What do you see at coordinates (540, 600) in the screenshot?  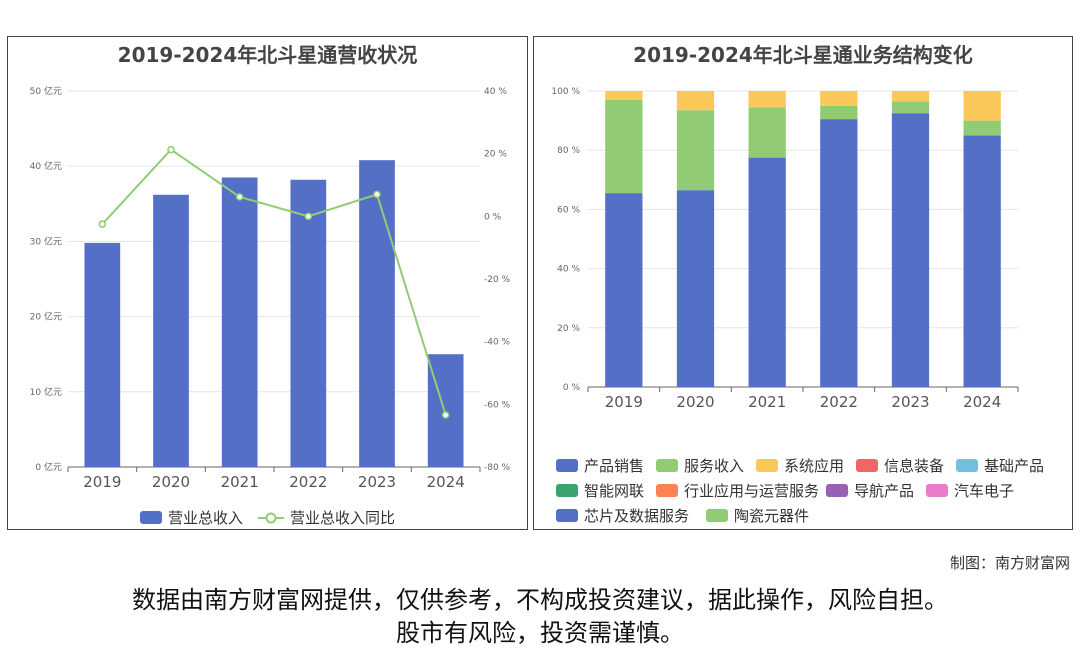 I see `disclaimer-line-1: 数据由南方财富网提供，仅供参考，不构成投资建议，据此操作，风险自担。` at bounding box center [540, 600].